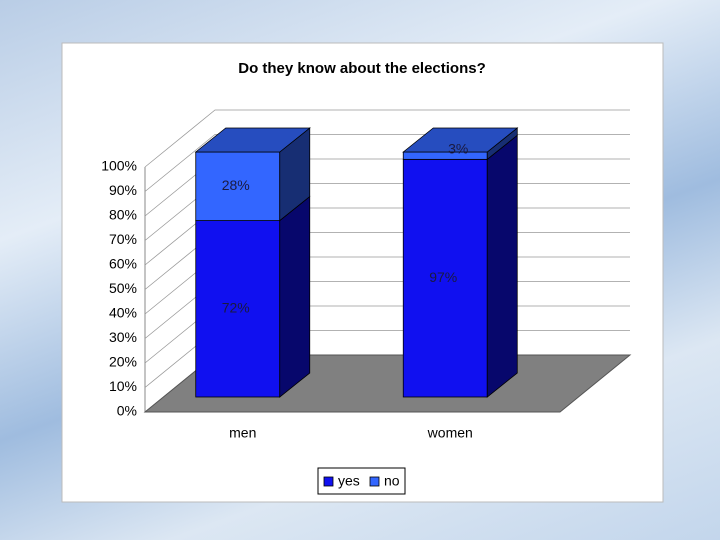 This screenshot has width=720, height=540. I want to click on data-label: 97%, so click(443, 277).